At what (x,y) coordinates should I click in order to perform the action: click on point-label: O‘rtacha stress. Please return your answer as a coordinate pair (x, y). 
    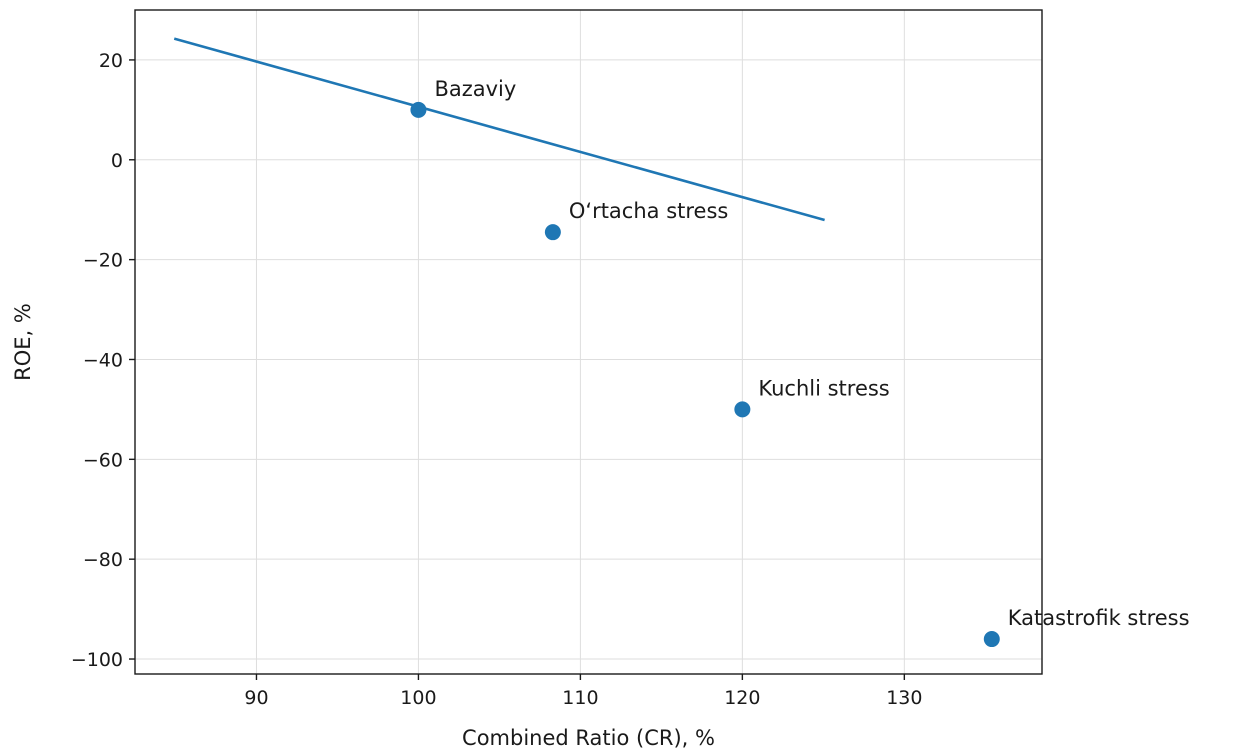
    Looking at the image, I should click on (649, 211).